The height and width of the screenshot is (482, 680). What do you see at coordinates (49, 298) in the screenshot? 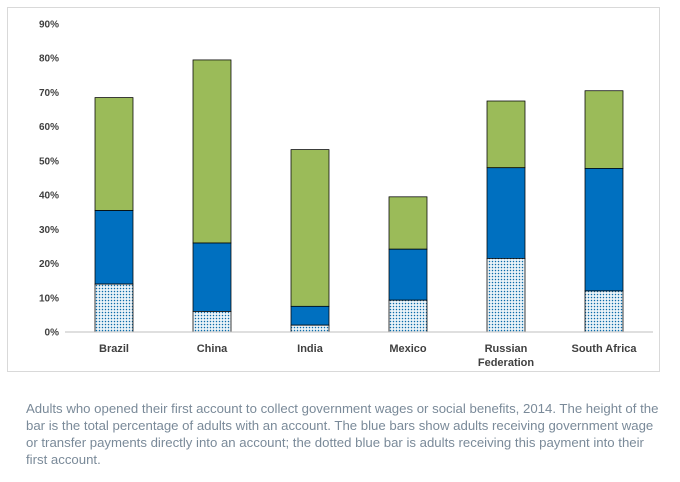
I see `y-tick-label: 10%` at bounding box center [49, 298].